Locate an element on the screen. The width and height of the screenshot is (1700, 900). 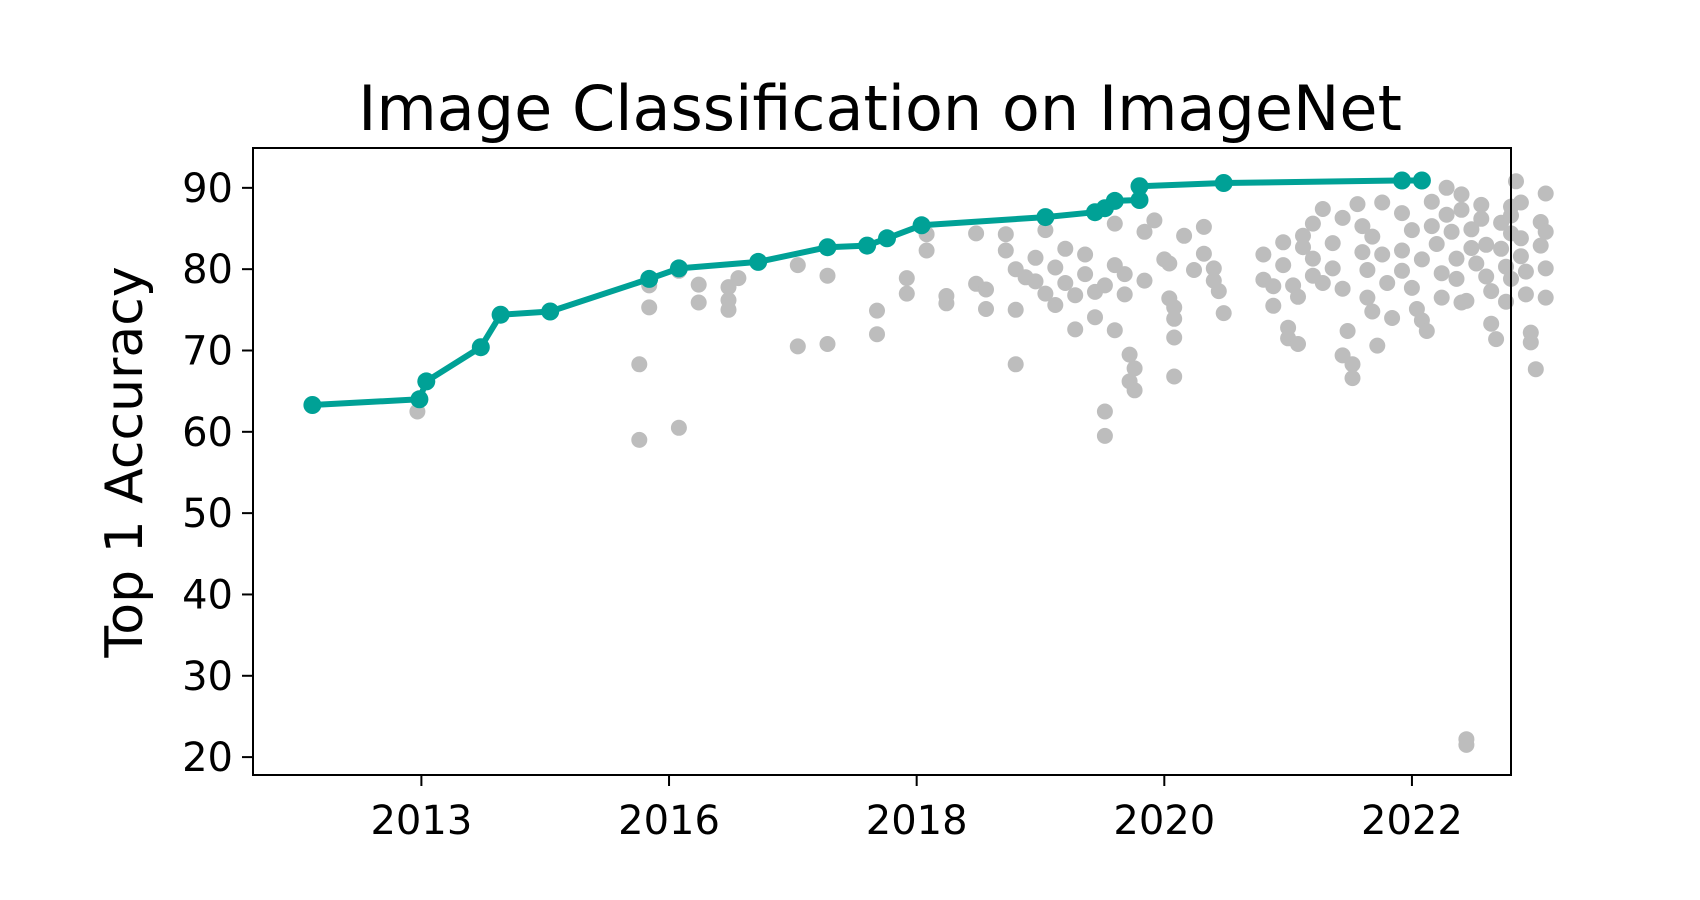
y-tick-label: 40 is located at coordinates (207, 595).